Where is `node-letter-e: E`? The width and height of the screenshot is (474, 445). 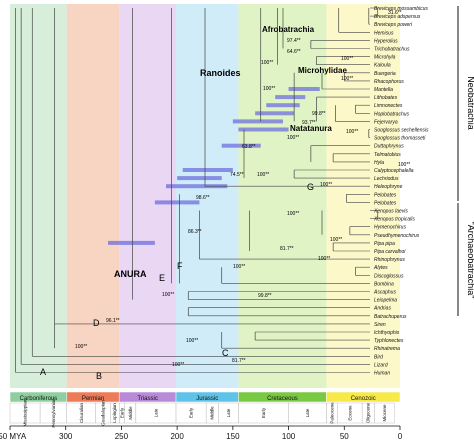 node-letter-e: E is located at coordinates (162, 278).